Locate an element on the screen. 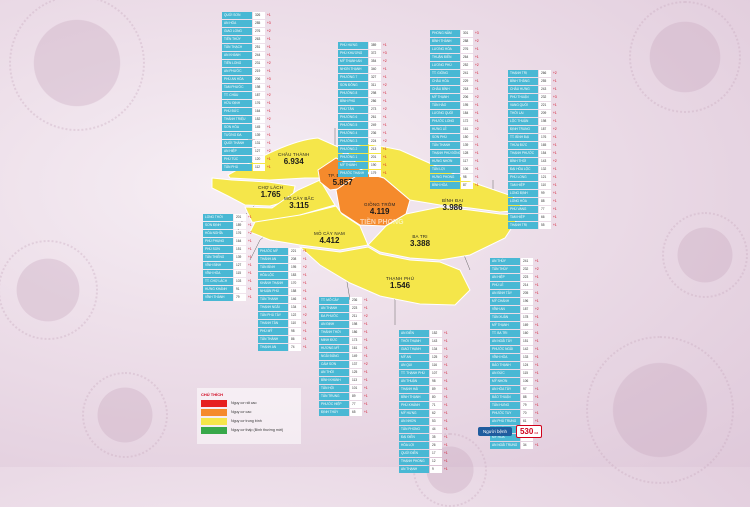 The height and width of the screenshot is (507, 750). commune-row: TÂN PHÚ 112 +1 is located at coordinates (248, 167).